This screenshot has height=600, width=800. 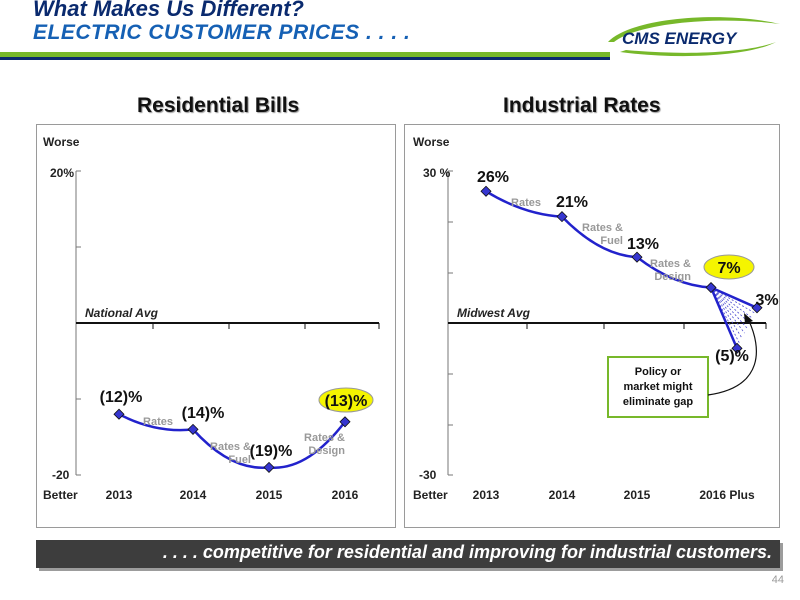 I want to click on ind-branch-line-up, so click(x=734, y=297).